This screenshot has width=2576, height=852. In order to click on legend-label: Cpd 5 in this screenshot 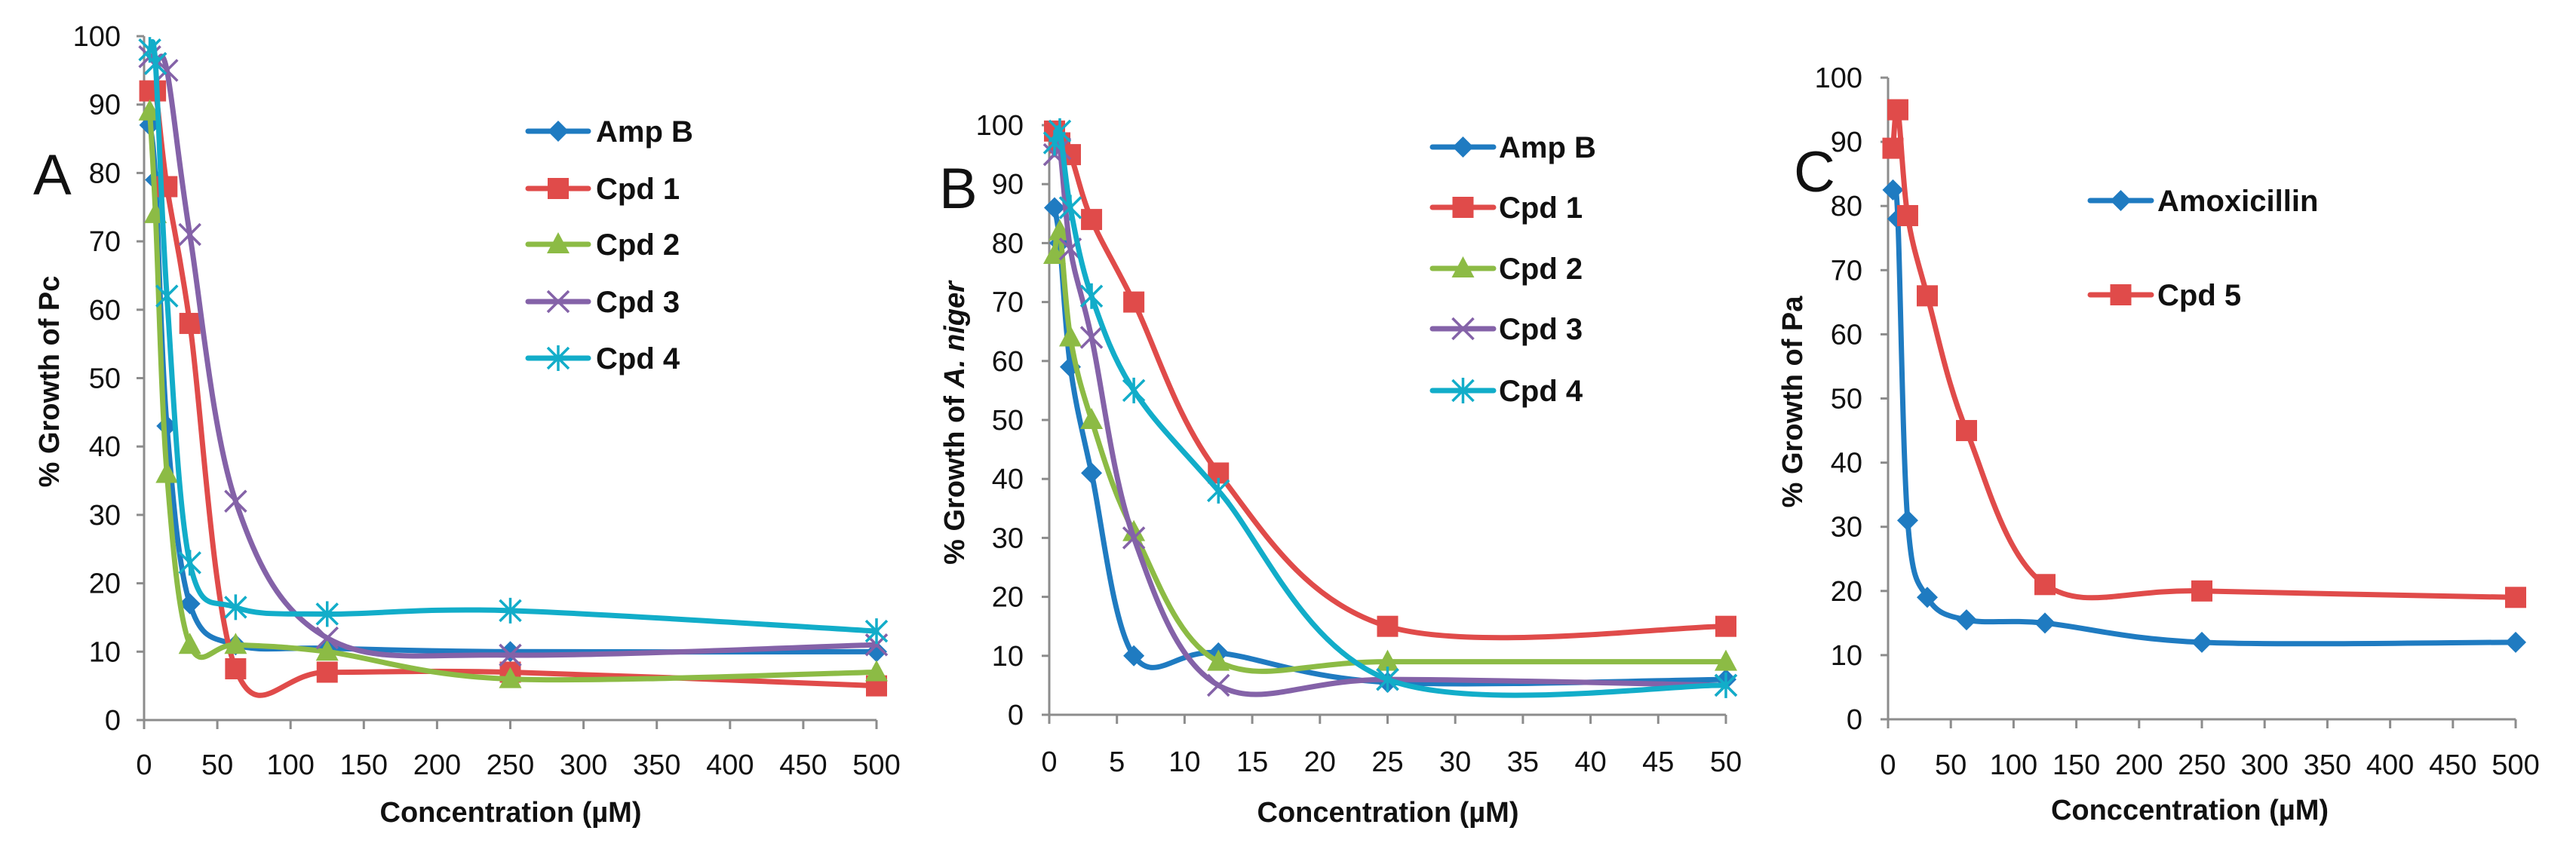, I will do `click(2199, 295)`.